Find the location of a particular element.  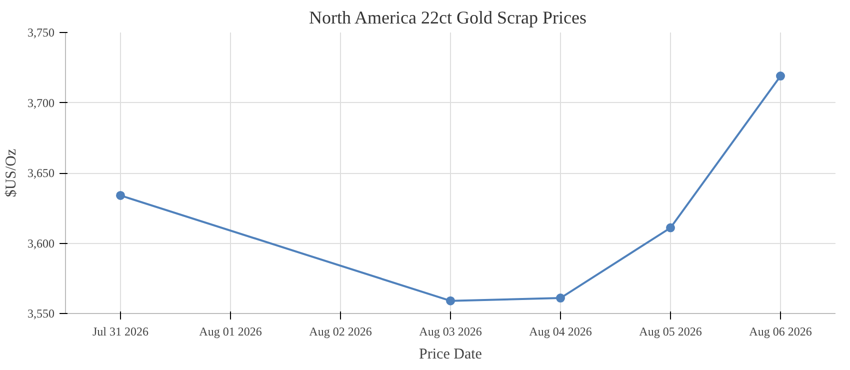

x-tick-label: Aug 04 2026 is located at coordinates (560, 331).